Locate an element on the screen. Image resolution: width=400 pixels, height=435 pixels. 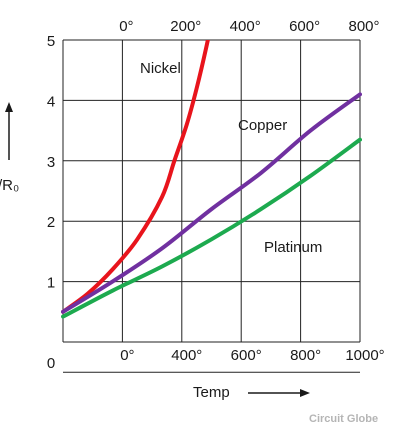
series-label-copper: Copper is located at coordinates (262, 125).